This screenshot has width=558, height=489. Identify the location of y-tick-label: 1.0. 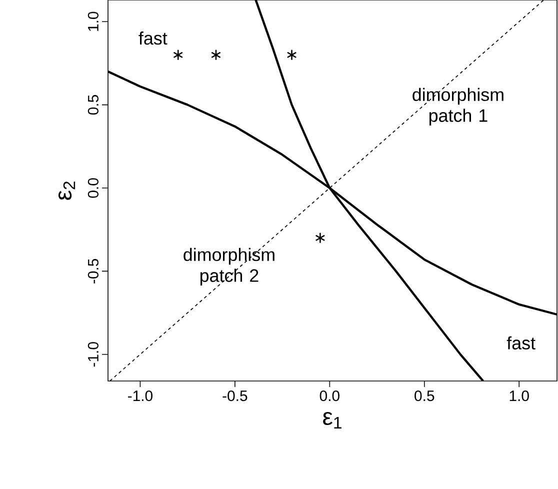
(93, 21).